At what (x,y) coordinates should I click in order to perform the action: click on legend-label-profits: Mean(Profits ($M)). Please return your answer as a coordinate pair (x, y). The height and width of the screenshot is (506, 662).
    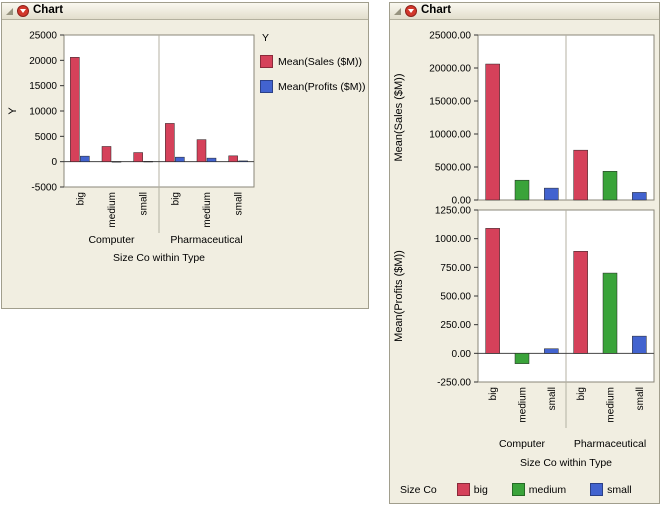
    Looking at the image, I should click on (322, 86).